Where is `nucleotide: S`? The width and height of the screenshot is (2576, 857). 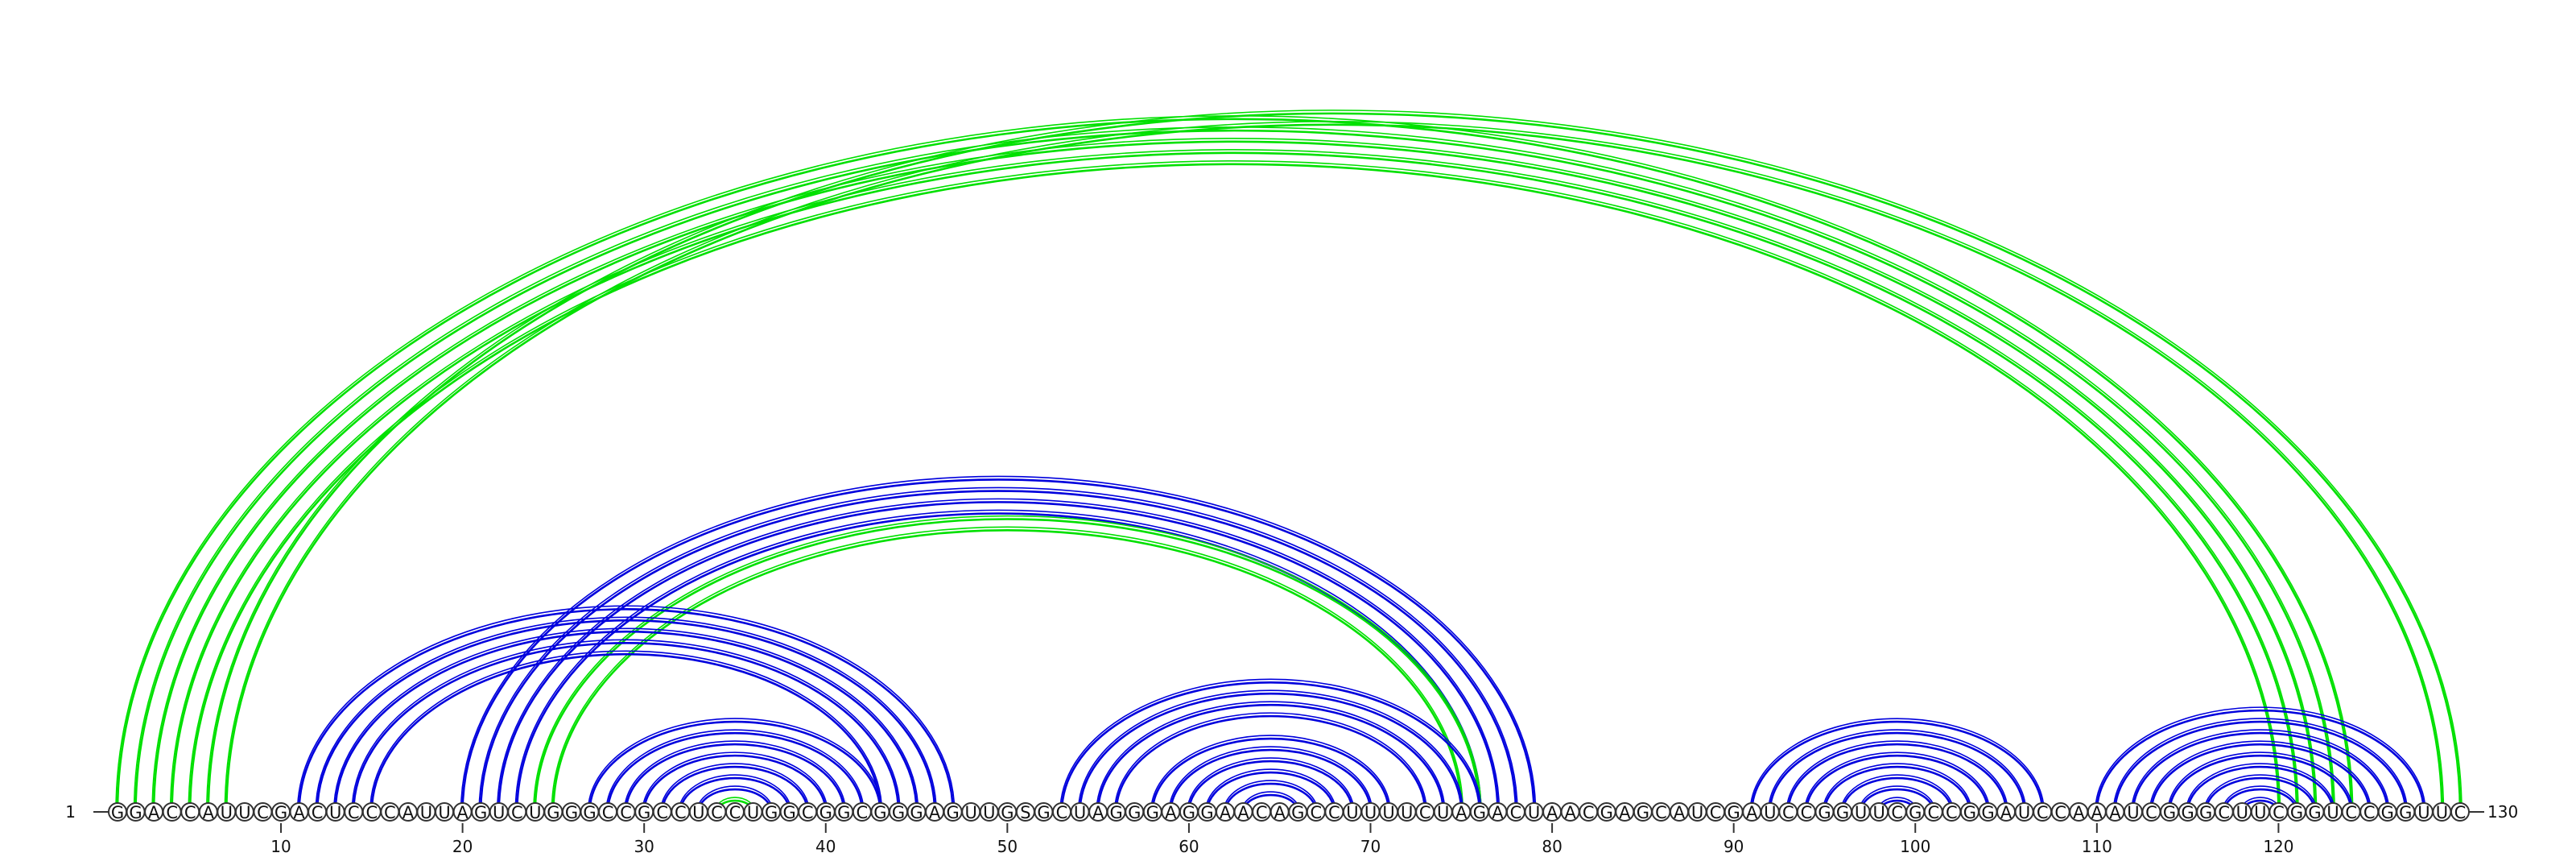
nucleotide: S is located at coordinates (1025, 812).